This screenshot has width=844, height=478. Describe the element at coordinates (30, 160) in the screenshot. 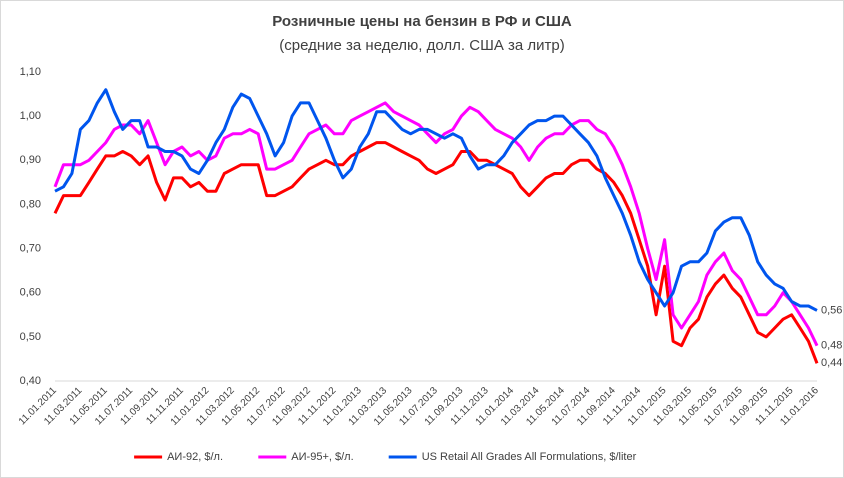

I see `y-tick-label: 0,90` at that location.